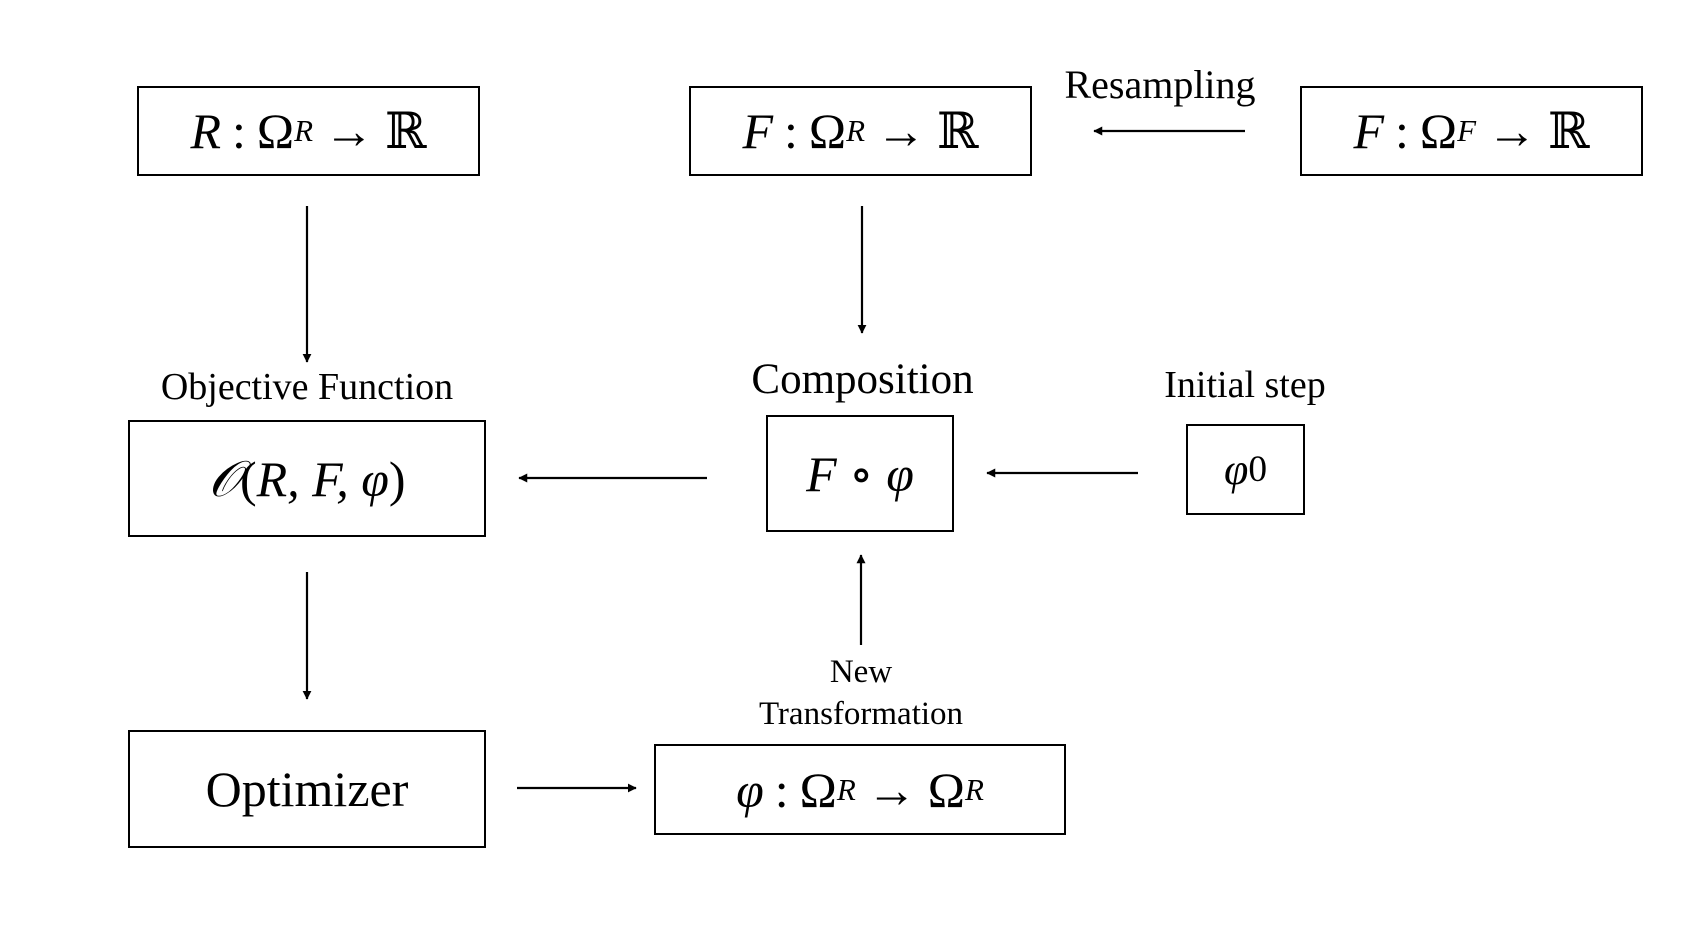 Image resolution: width=1704 pixels, height=944 pixels. I want to click on optimizer-box: Optimizer, so click(307, 789).